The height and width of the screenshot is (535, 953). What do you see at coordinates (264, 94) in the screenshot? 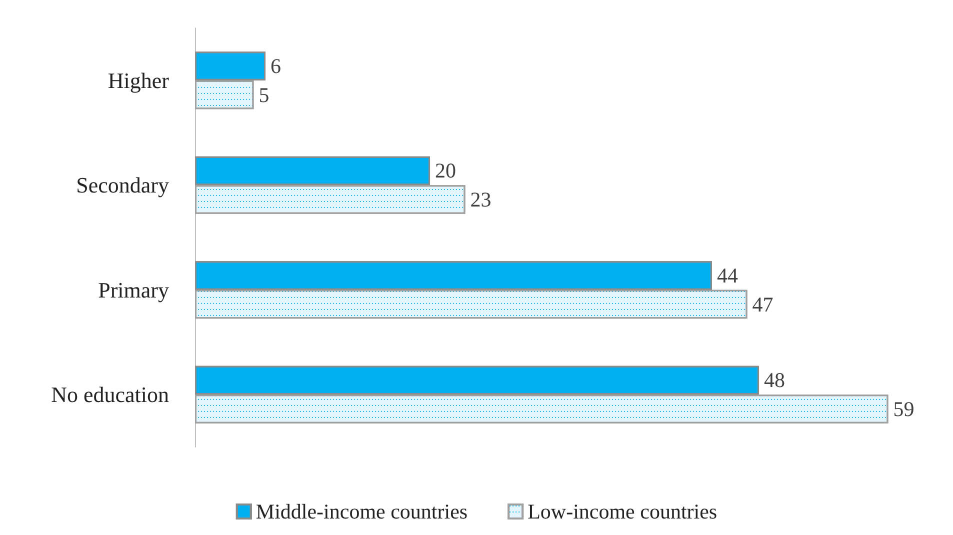
I see `data-label: 5` at bounding box center [264, 94].